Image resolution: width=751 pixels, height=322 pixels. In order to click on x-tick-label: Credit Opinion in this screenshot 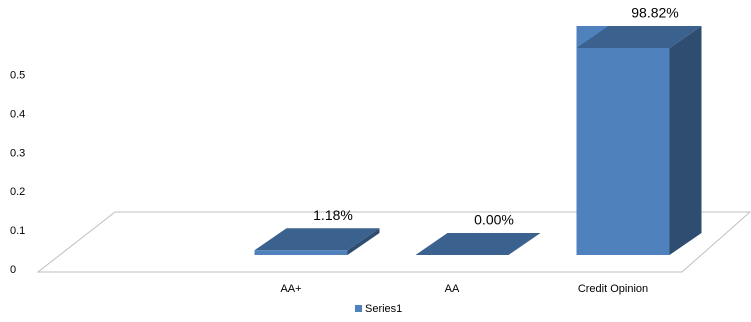, I will do `click(613, 289)`.